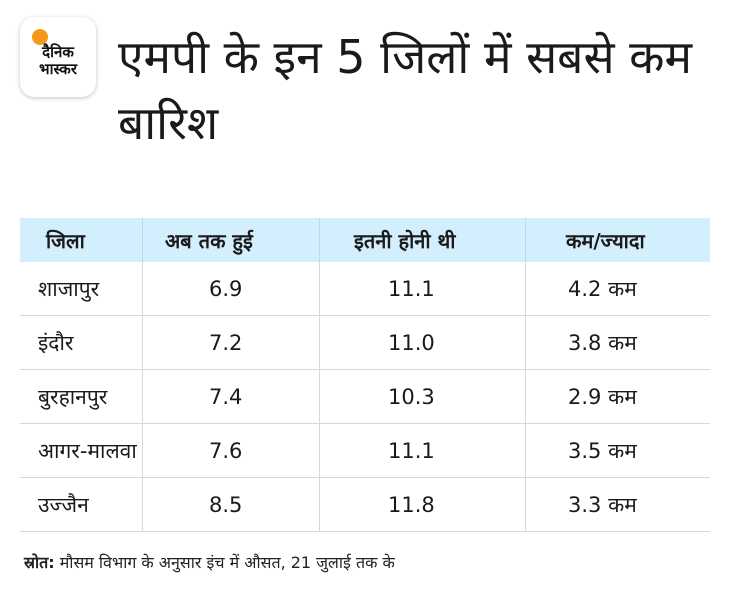 This screenshot has width=730, height=592. I want to click on source-label: स्रोत:, so click(39, 562).